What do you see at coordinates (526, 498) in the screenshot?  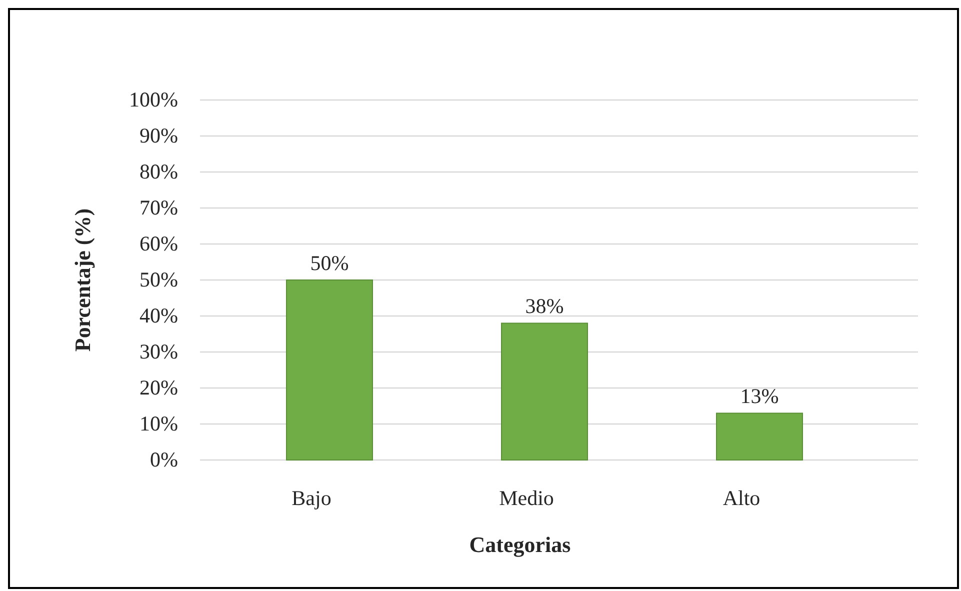 I see `x-tick-label: Medio` at bounding box center [526, 498].